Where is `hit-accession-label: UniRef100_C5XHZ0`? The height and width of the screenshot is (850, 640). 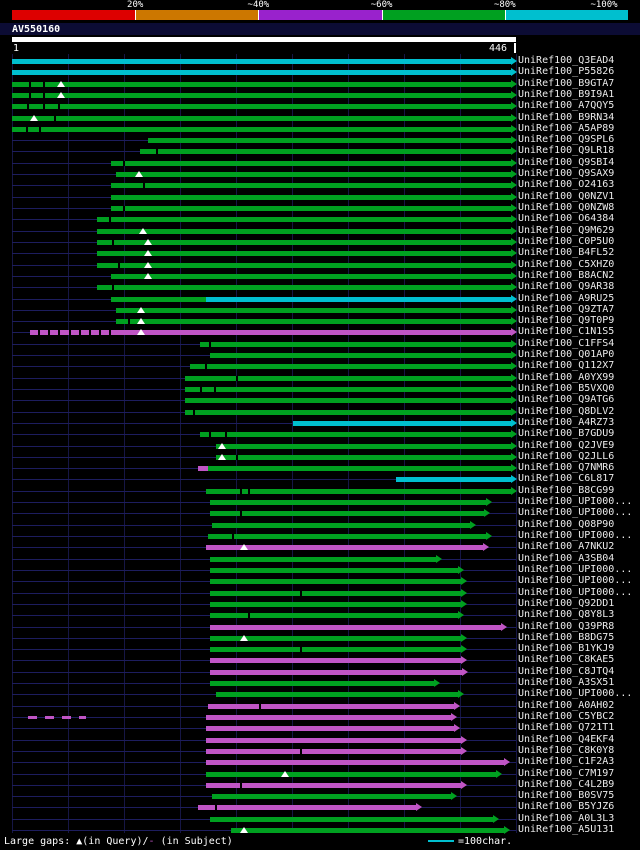 hit-accession-label: UniRef100_C5XHZ0 is located at coordinates (566, 264).